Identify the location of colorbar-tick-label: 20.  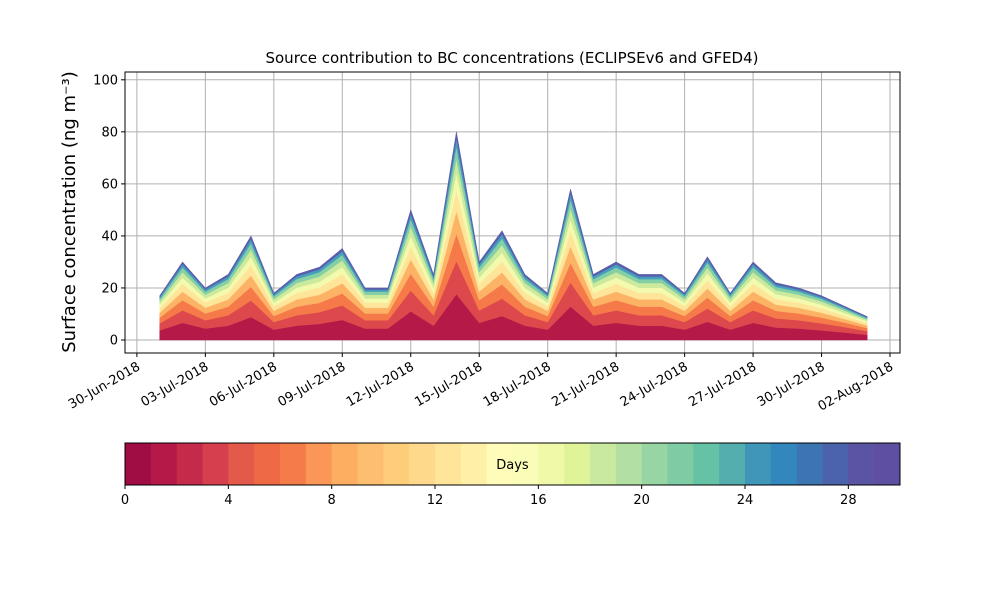
(641, 500).